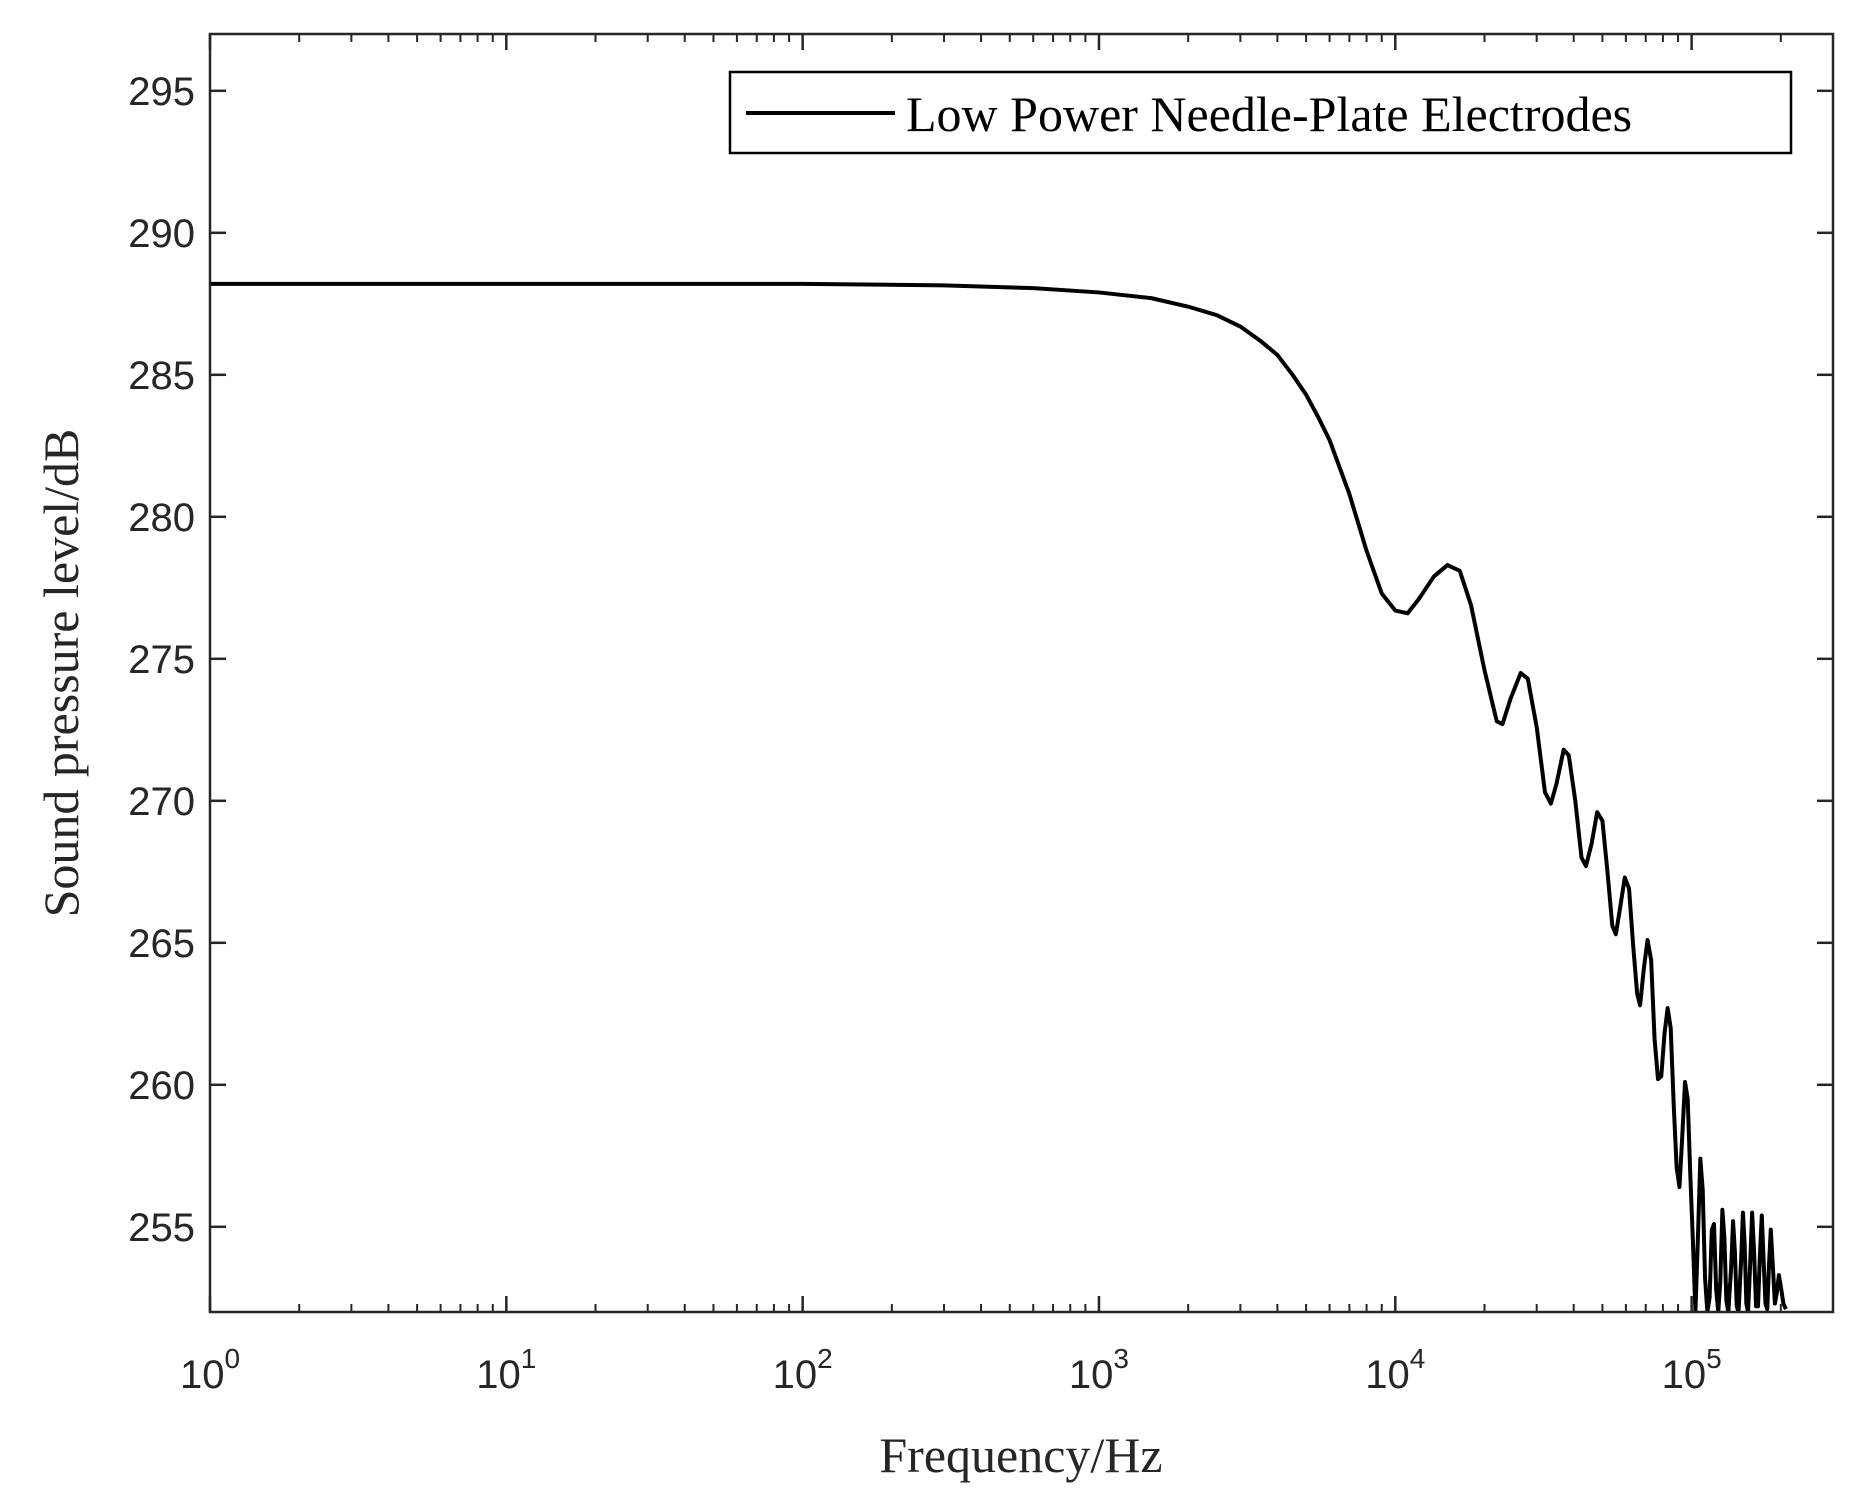  What do you see at coordinates (161, 92) in the screenshot?
I see `y-tick-label: 295` at bounding box center [161, 92].